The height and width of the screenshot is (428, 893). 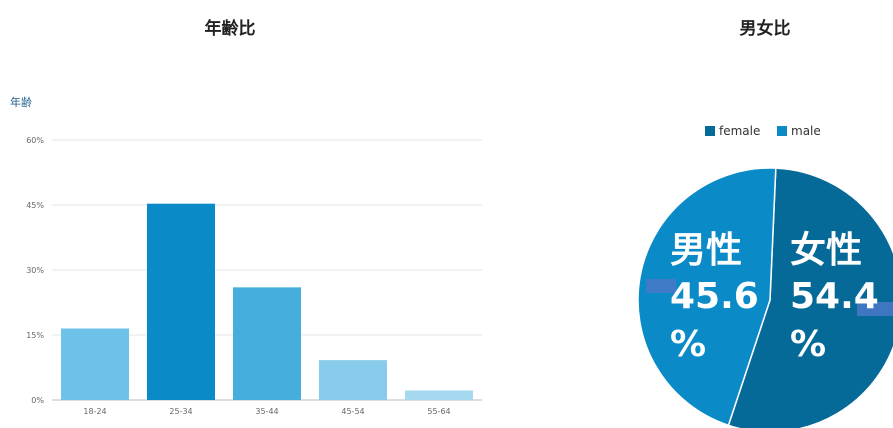 I want to click on y-tick-label: 30%, so click(x=35, y=270).